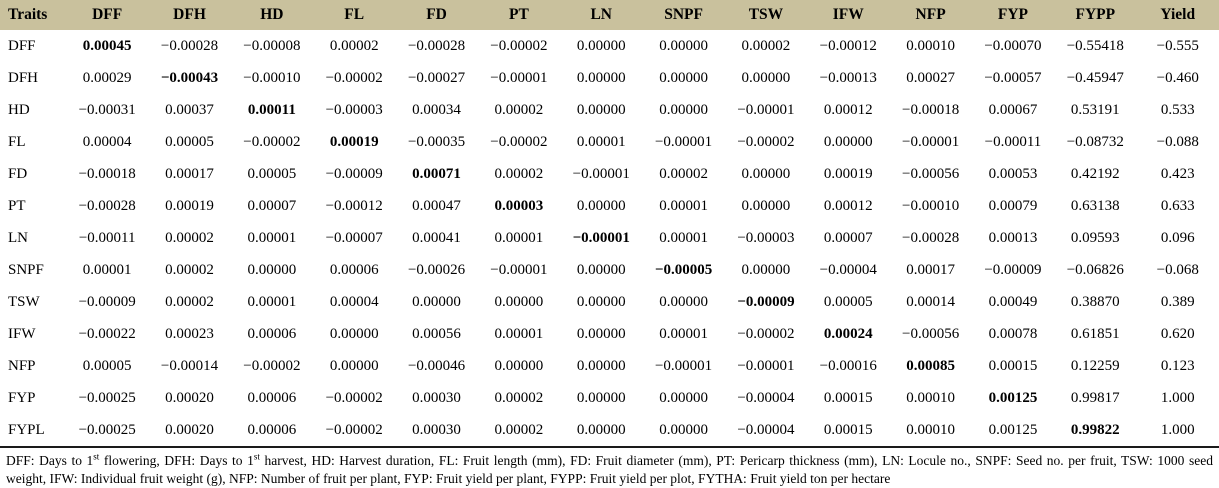 The width and height of the screenshot is (1219, 488). I want to click on matrix-cell: 0.00071, so click(436, 173).